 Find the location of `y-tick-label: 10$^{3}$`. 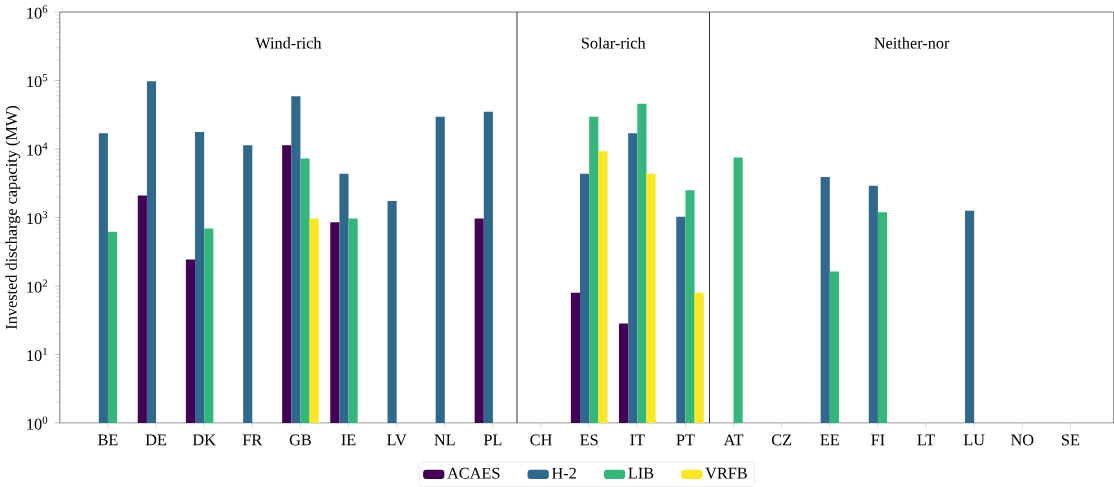

y-tick-label: 10$^{3}$ is located at coordinates (37, 218).